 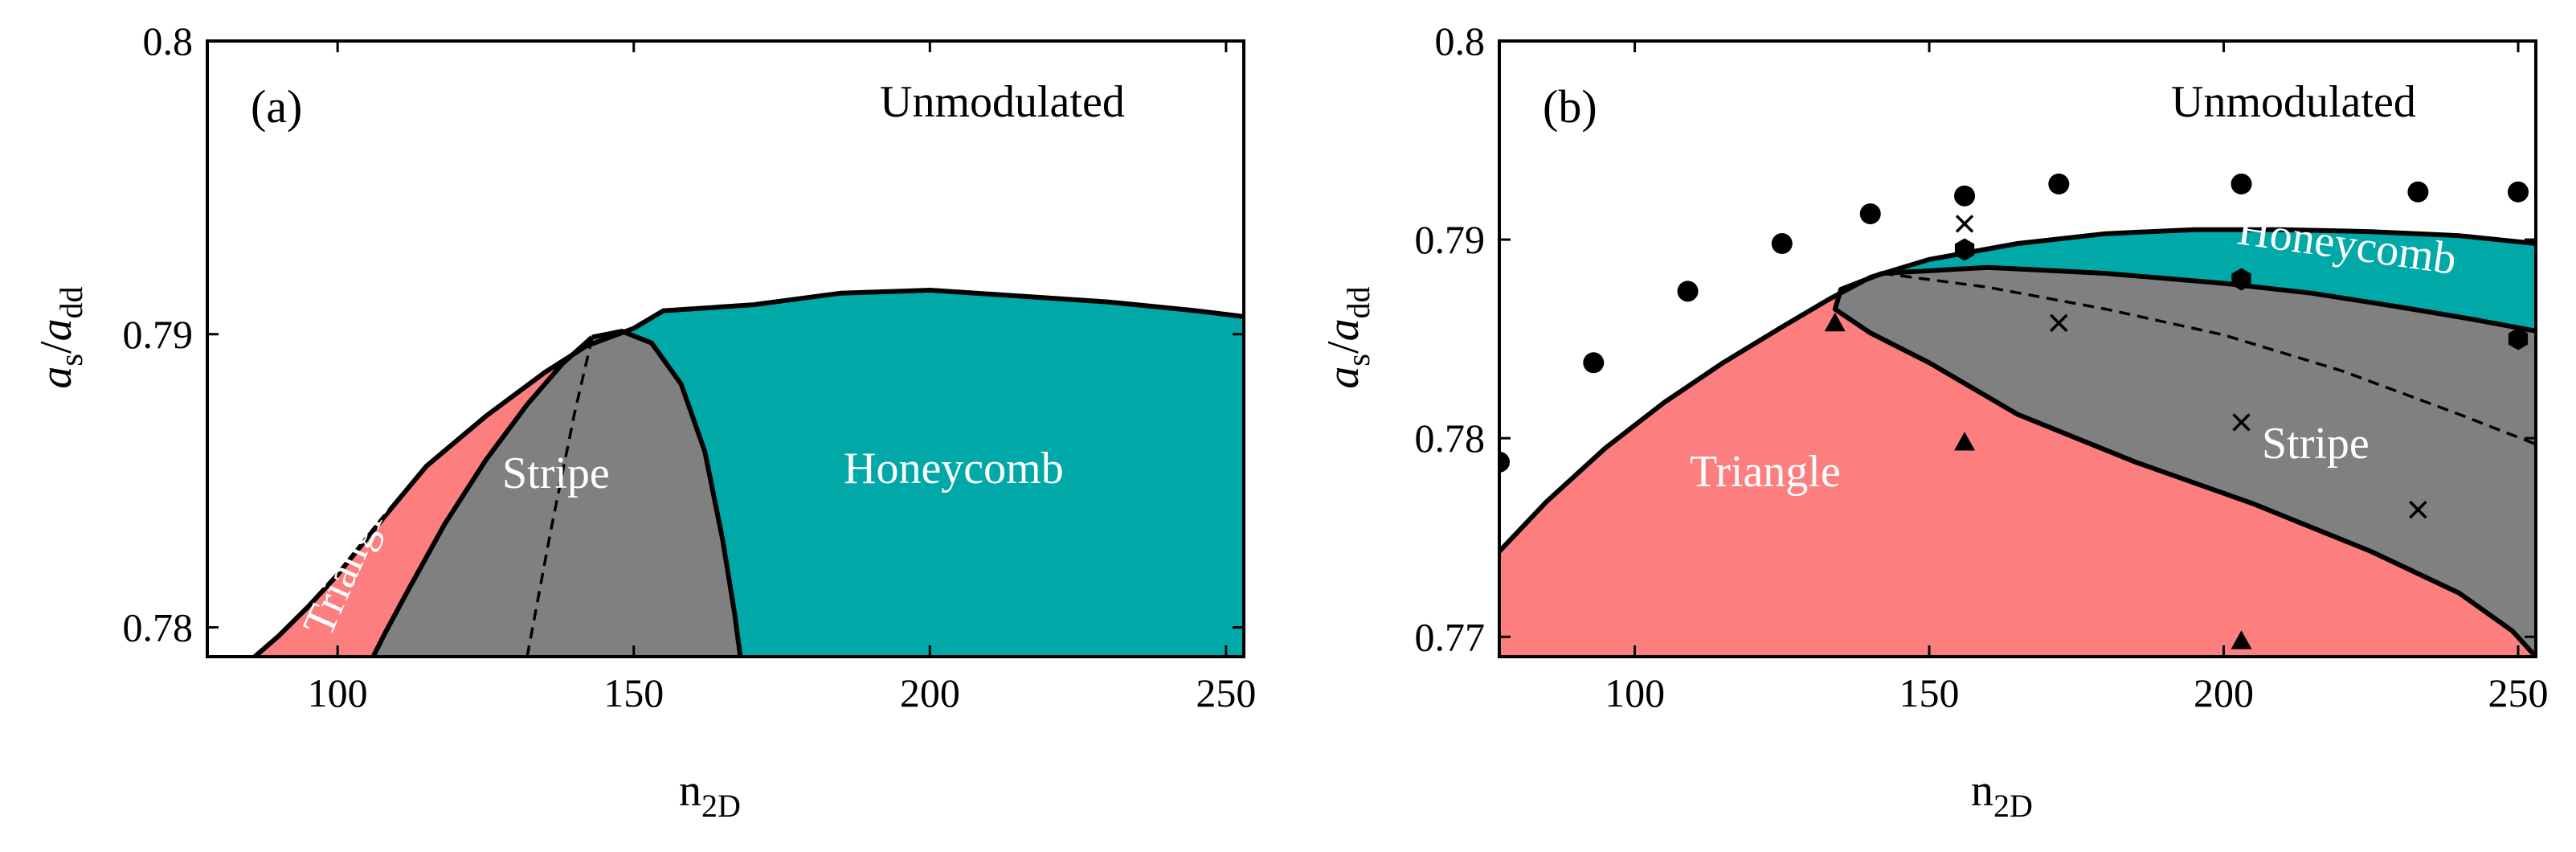 What do you see at coordinates (721, 806) in the screenshot?
I see `panel-a-xlabel-sub: 2D` at bounding box center [721, 806].